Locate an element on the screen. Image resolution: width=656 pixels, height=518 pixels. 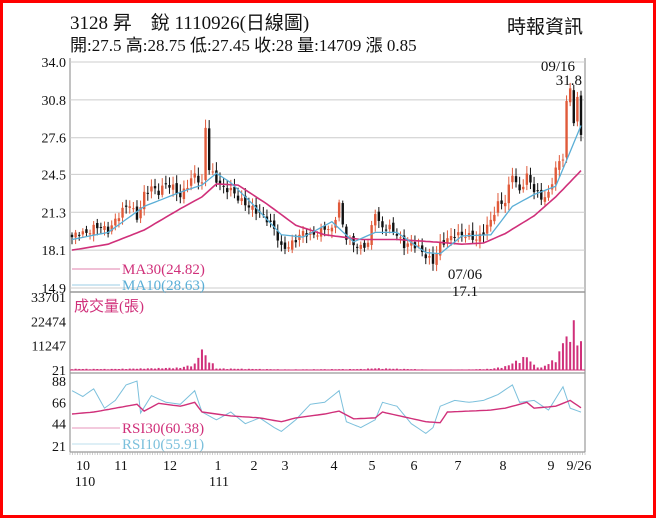
x-axis-label: 2 is located at coordinates (254, 466).